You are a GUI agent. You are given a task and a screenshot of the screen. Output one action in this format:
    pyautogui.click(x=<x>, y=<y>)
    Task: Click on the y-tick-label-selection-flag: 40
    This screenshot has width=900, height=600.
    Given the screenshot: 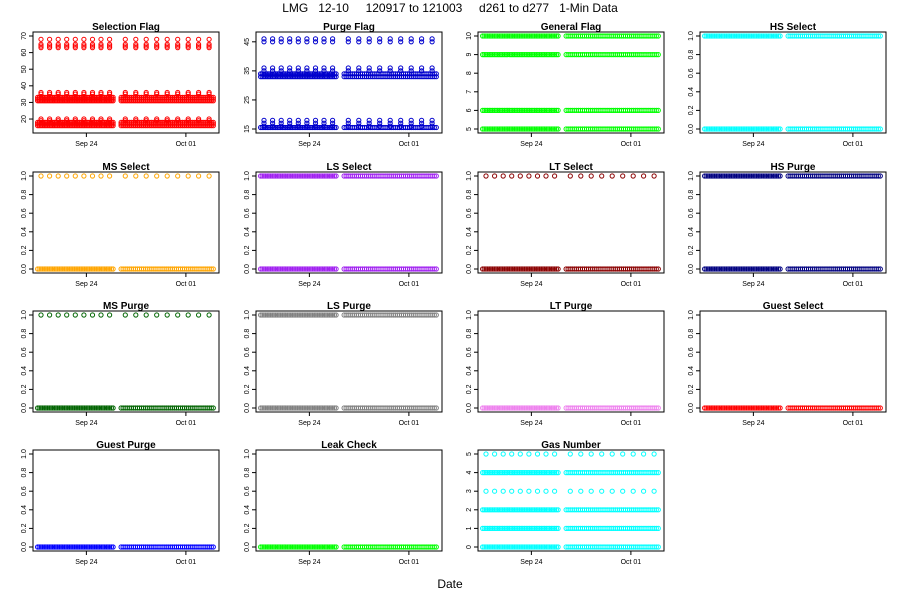 What is the action you would take?
    pyautogui.click(x=24, y=86)
    